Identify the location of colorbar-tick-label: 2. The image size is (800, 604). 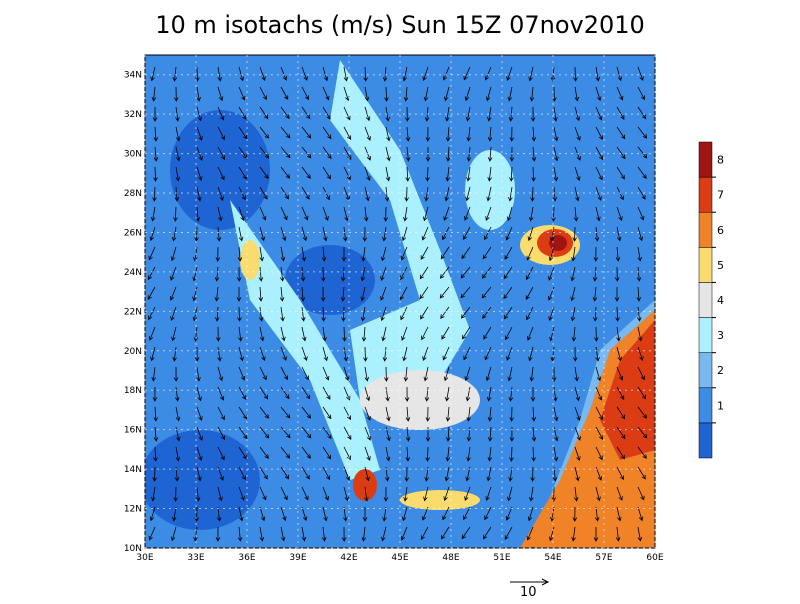
(720, 370).